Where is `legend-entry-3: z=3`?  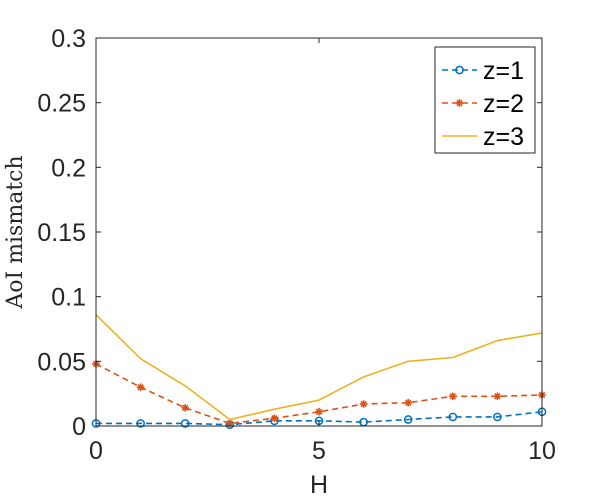
legend-entry-3: z=3 is located at coordinates (483, 137).